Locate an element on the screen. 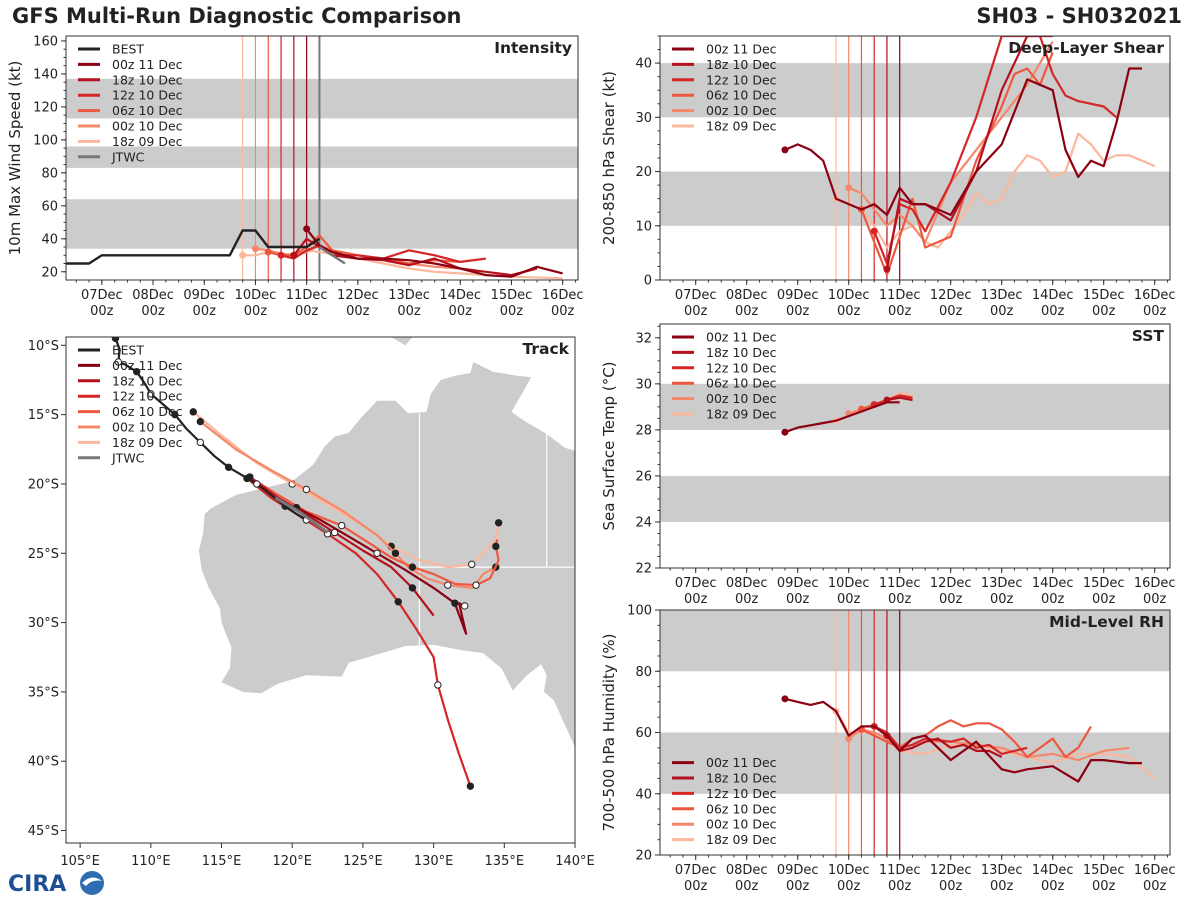 This screenshot has height=900, width=1200. sst-legend-label: 12z 10 Dec is located at coordinates (741, 367).